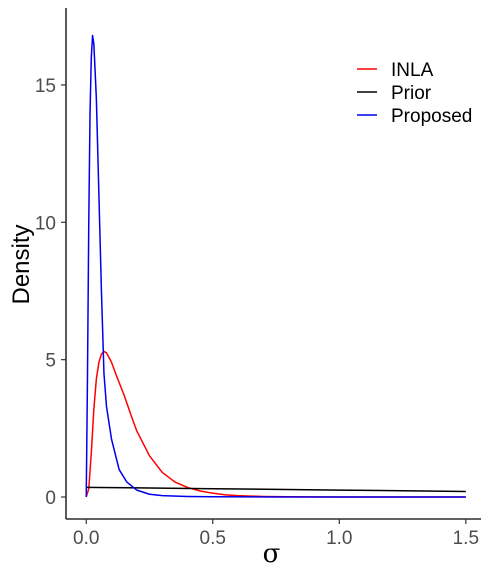 This screenshot has height=576, width=489. Describe the element at coordinates (411, 93) in the screenshot. I see `legend-label-prior: Prior` at that location.